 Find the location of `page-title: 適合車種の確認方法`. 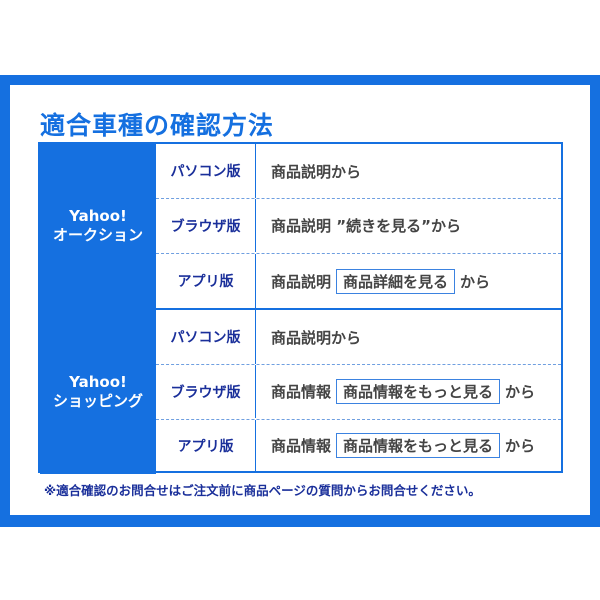

page-title: 適合車種の確認方法 is located at coordinates (157, 125).